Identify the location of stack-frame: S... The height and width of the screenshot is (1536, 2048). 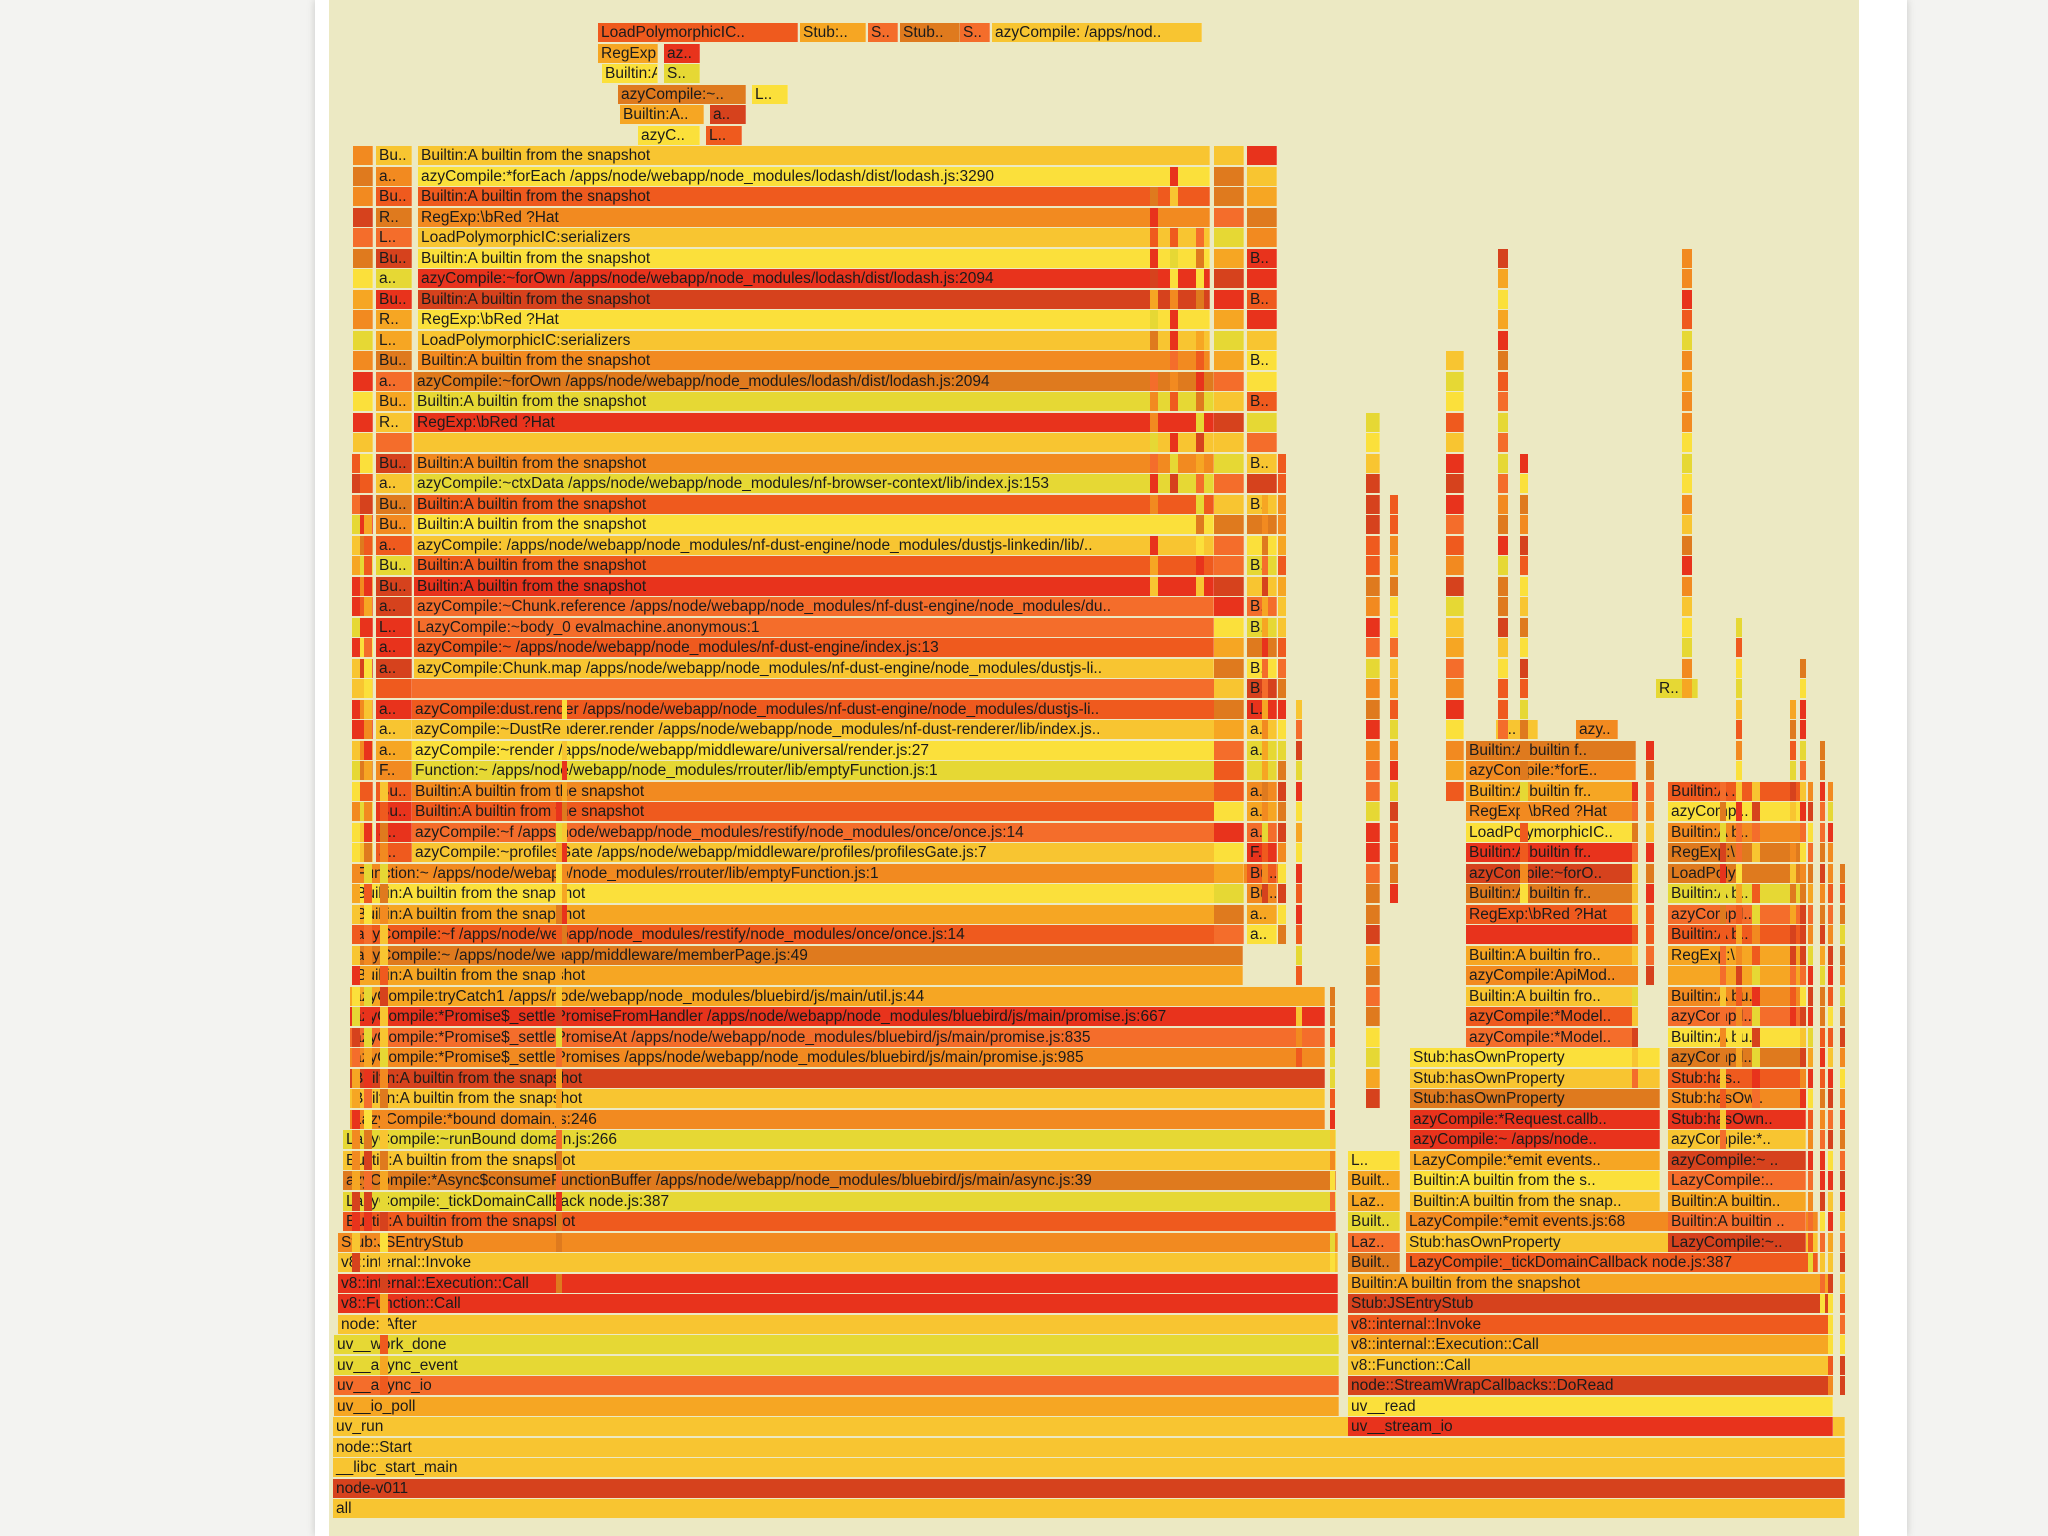
(975, 32).